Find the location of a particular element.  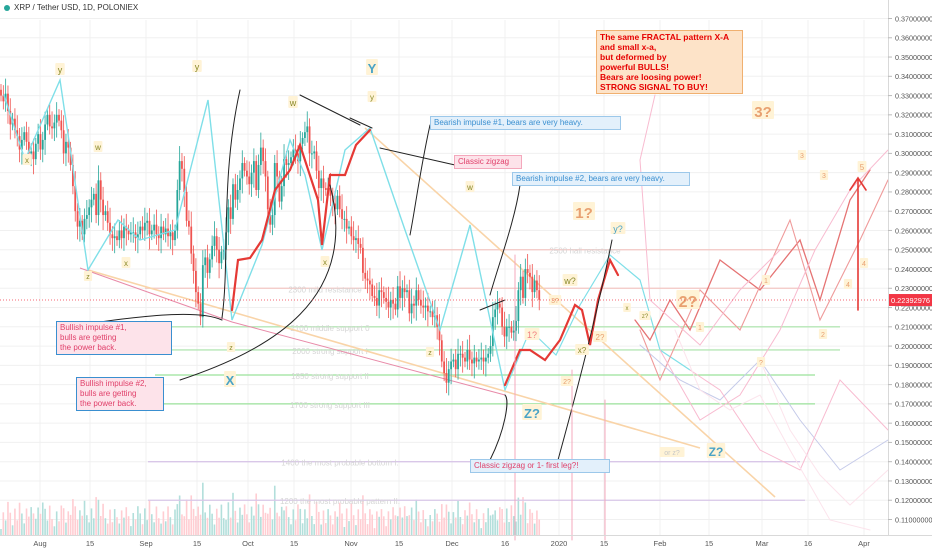

wave-label: 1 is located at coordinates (700, 328).